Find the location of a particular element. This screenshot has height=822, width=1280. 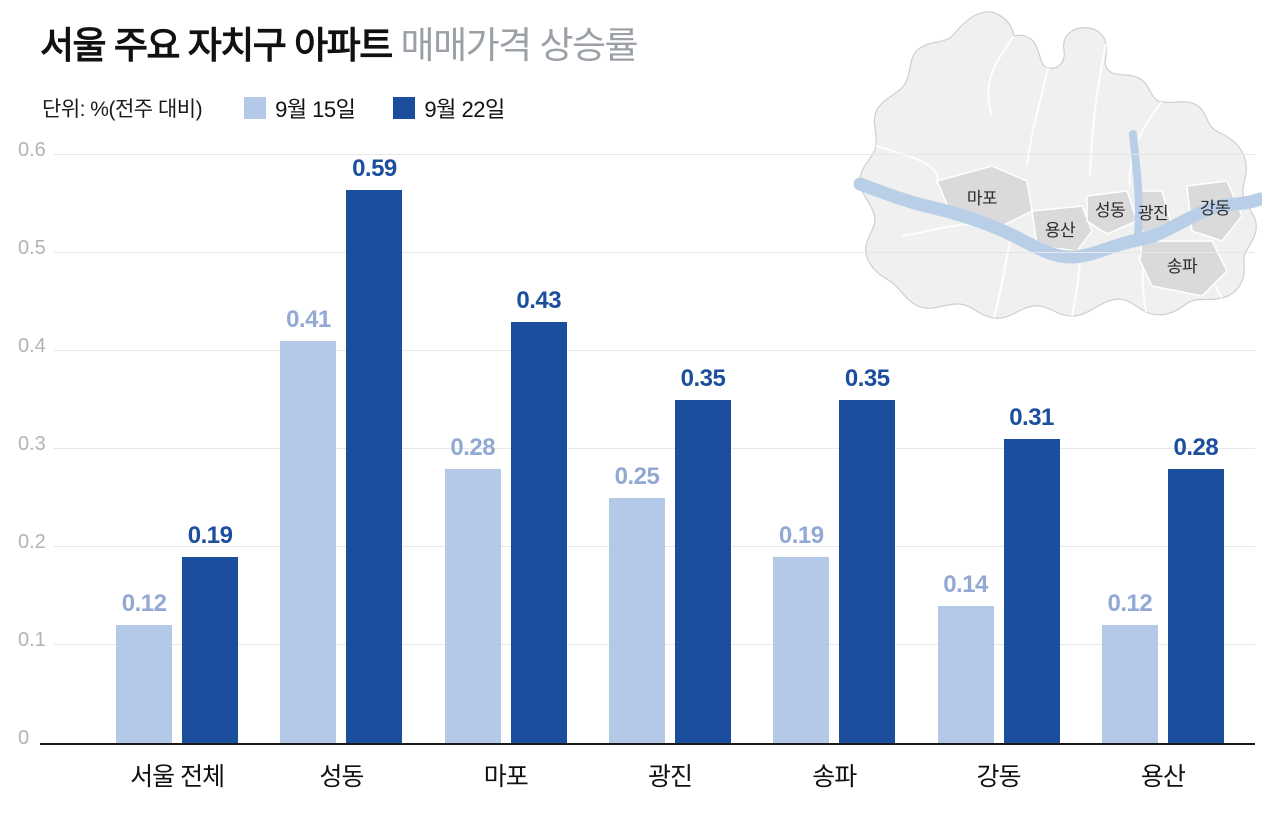

bar-value-label-sep22: 0.19 is located at coordinates (210, 535).